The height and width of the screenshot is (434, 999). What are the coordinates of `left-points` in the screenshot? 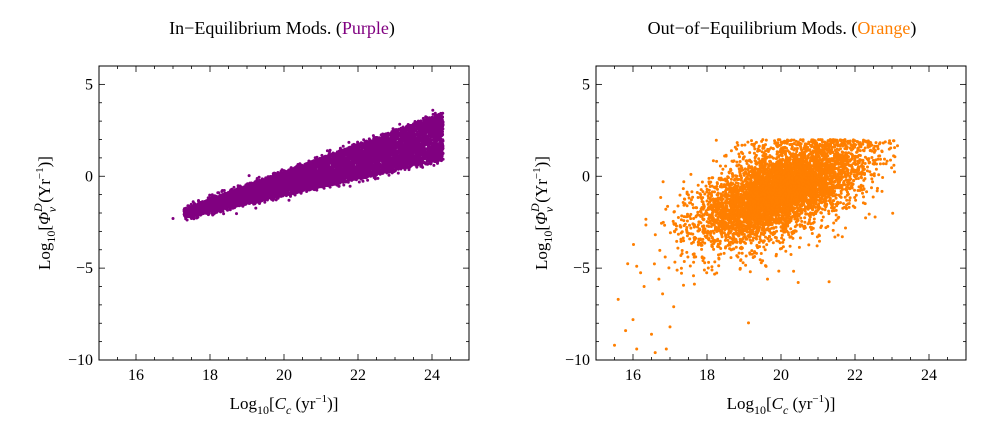 It's located at (308, 165).